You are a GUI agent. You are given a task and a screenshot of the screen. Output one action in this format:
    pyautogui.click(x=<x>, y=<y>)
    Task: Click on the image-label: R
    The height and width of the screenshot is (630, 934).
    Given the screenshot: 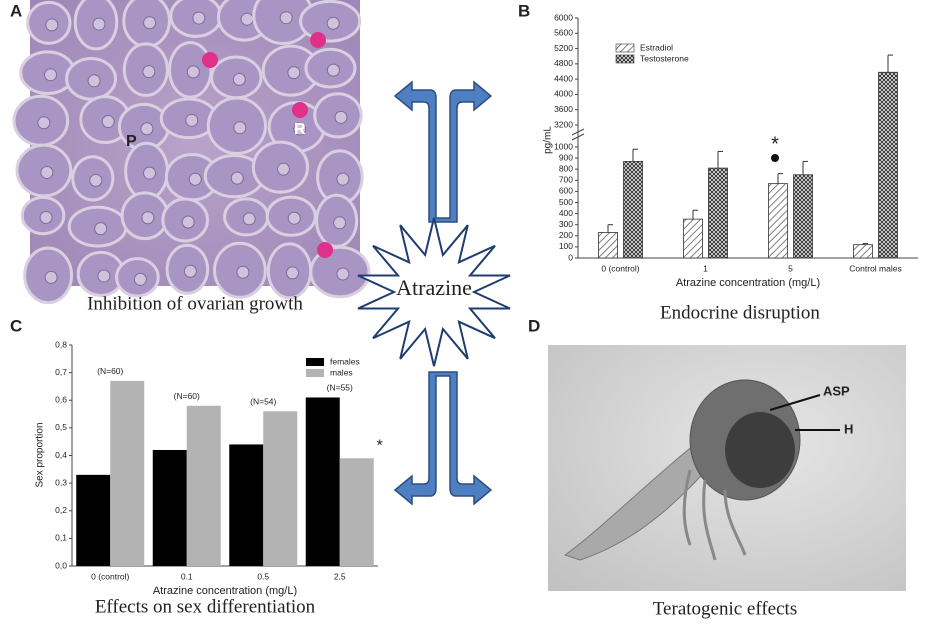 What is the action you would take?
    pyautogui.click(x=300, y=129)
    